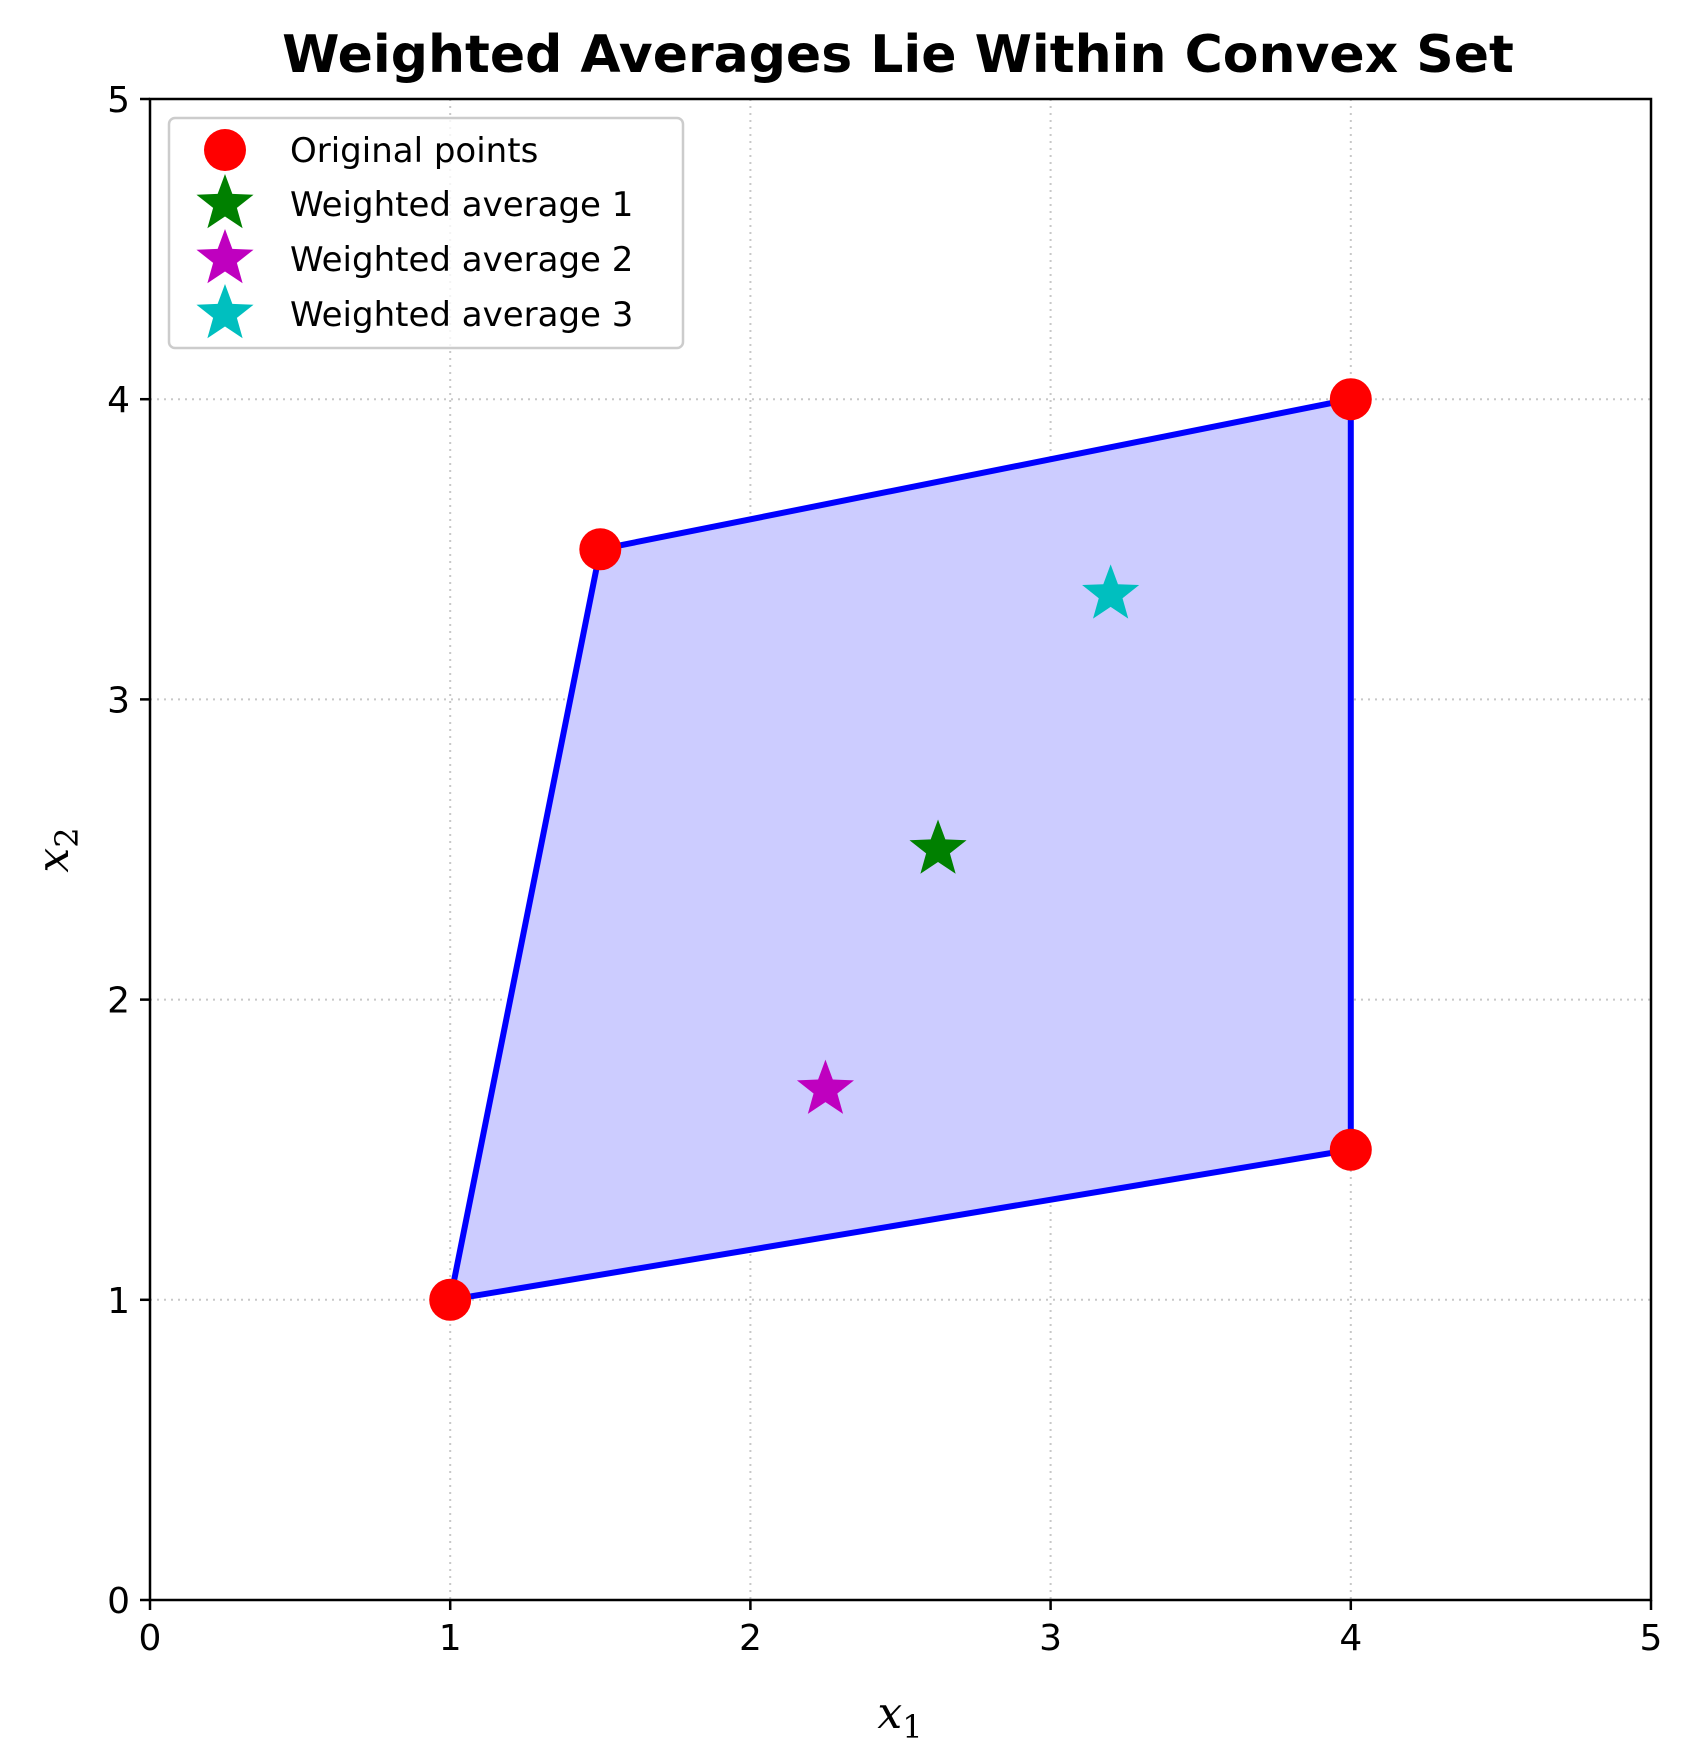 This screenshot has width=1691, height=1764. What do you see at coordinates (225, 150) in the screenshot?
I see `legend-marker-original-points` at bounding box center [225, 150].